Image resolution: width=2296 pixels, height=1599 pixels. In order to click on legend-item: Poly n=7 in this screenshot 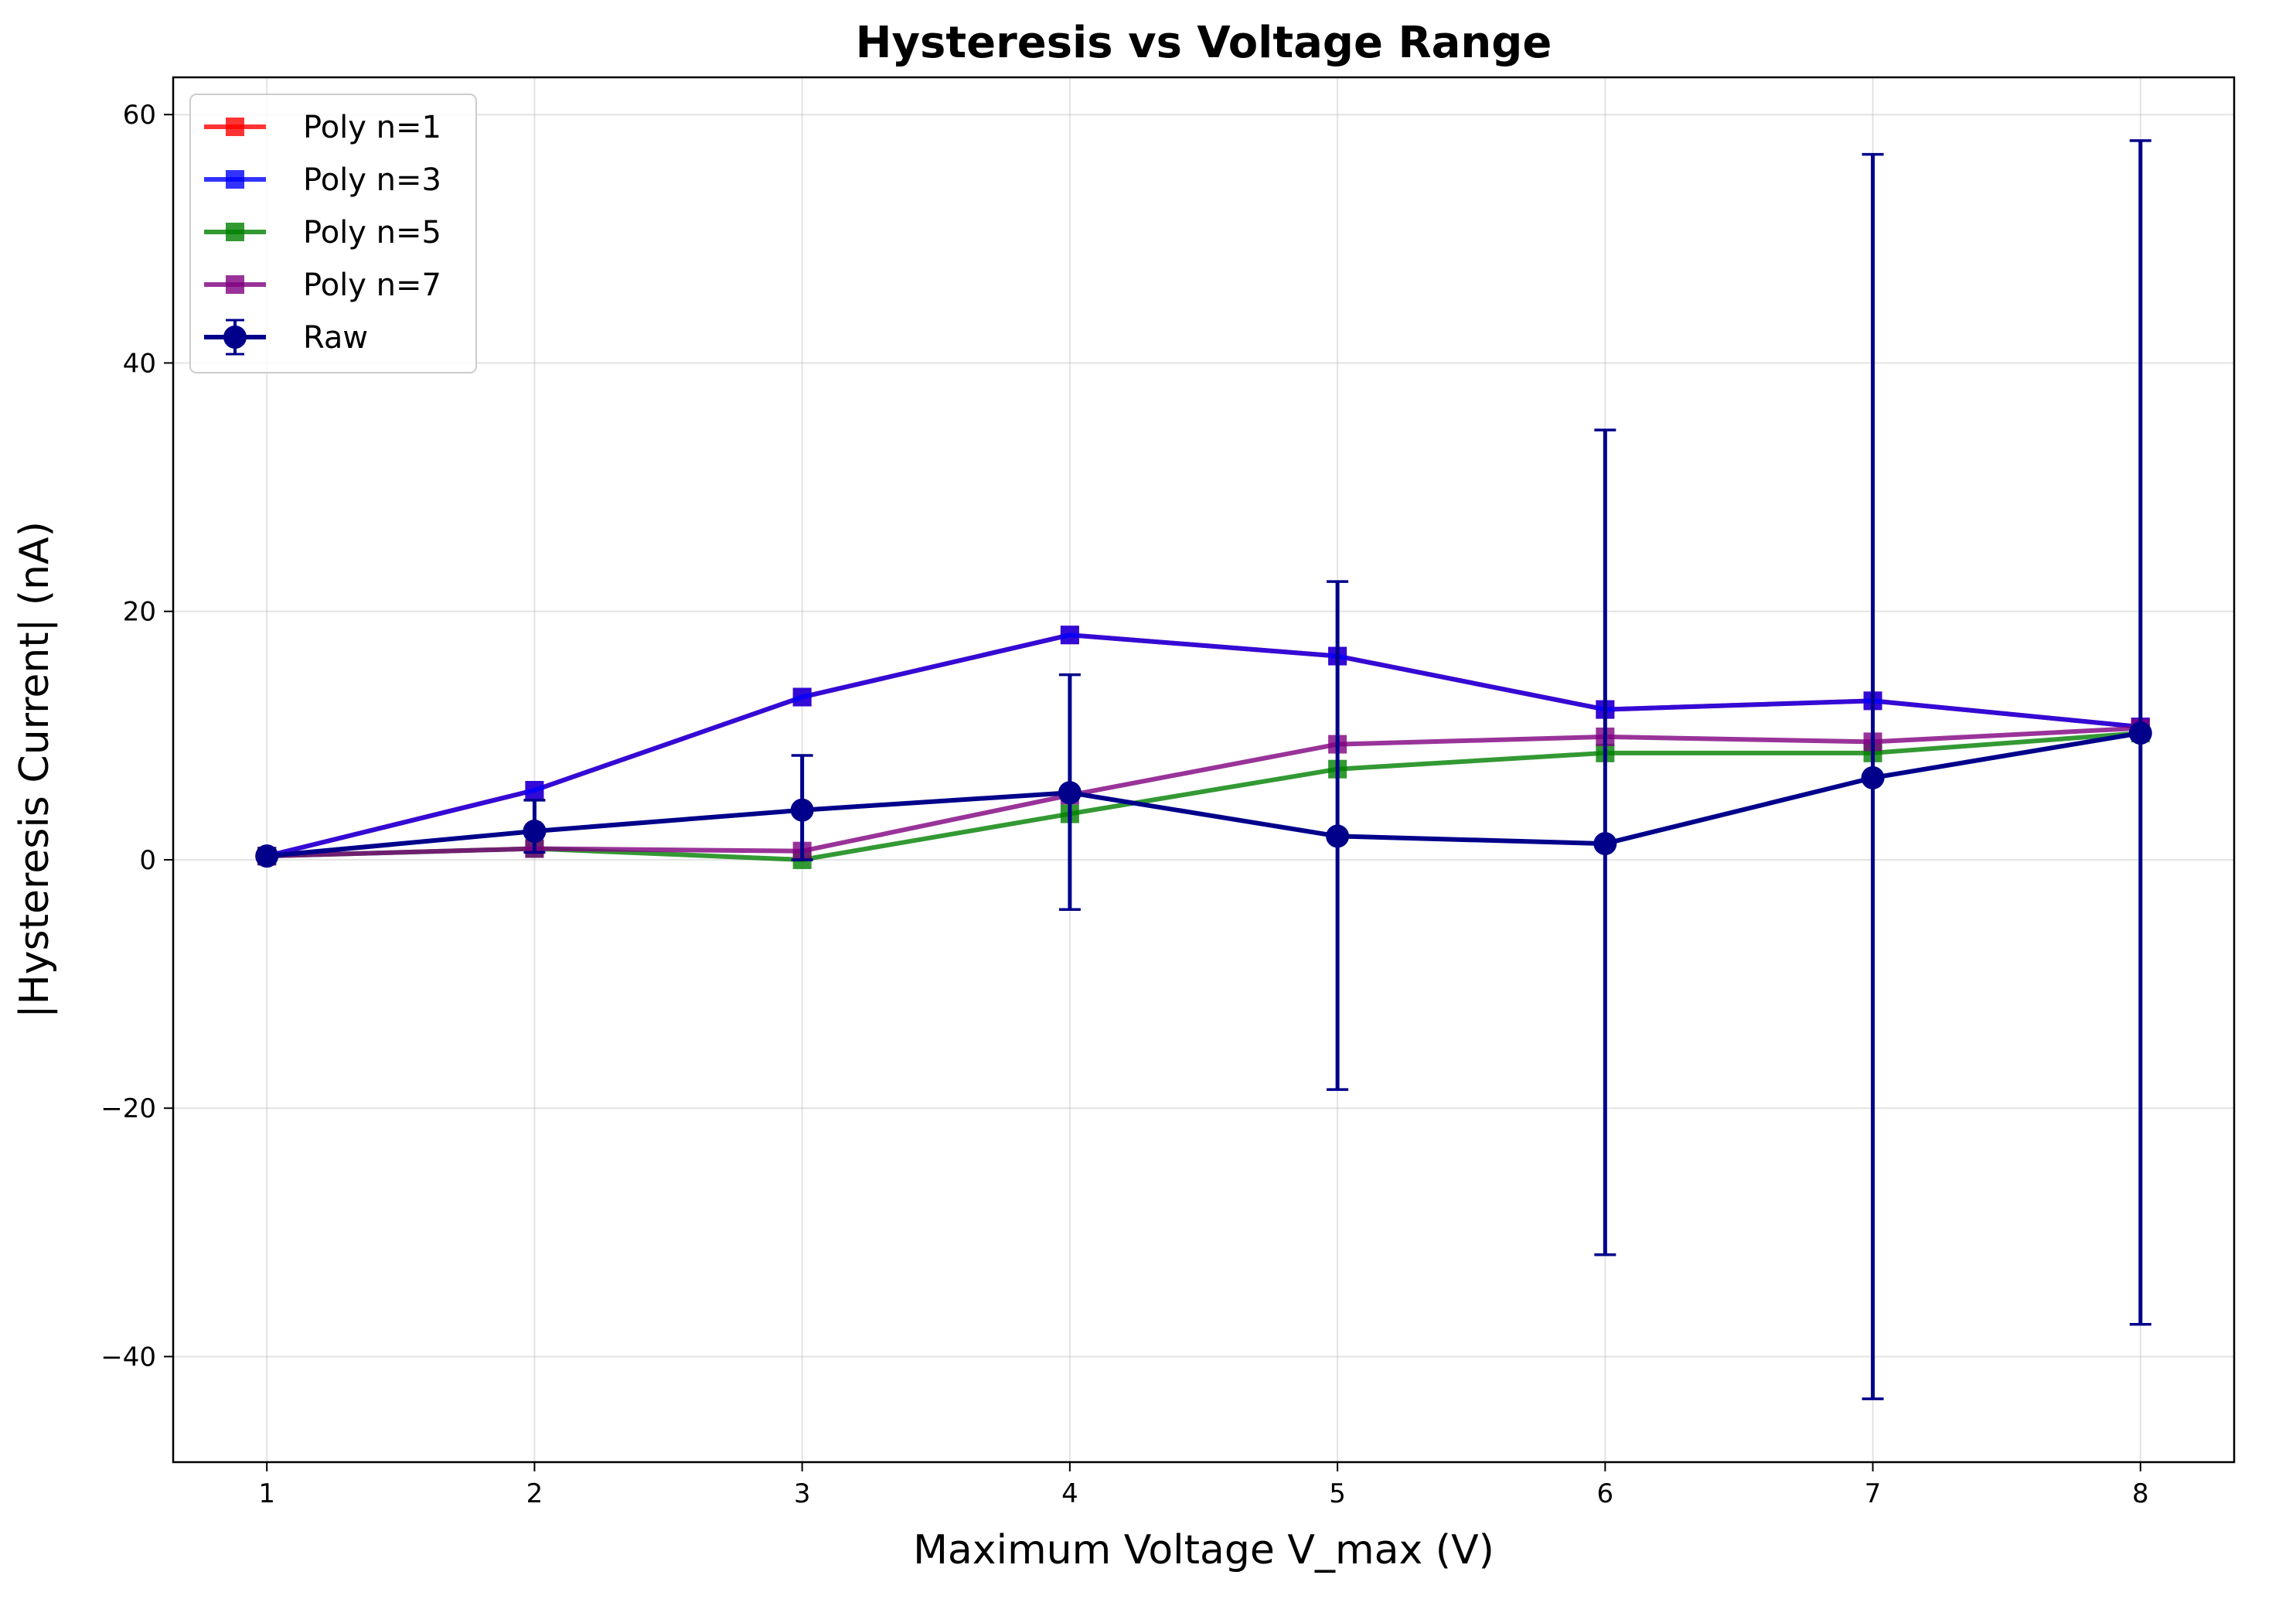, I will do `click(322, 285)`.